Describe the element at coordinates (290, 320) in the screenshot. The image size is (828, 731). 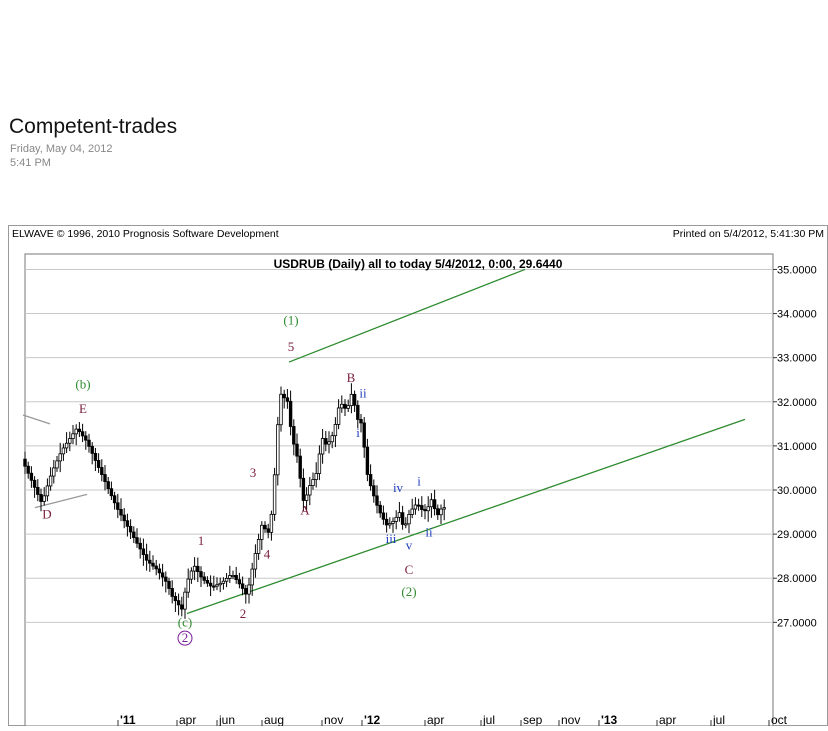
I see `wave-label: (1)` at that location.